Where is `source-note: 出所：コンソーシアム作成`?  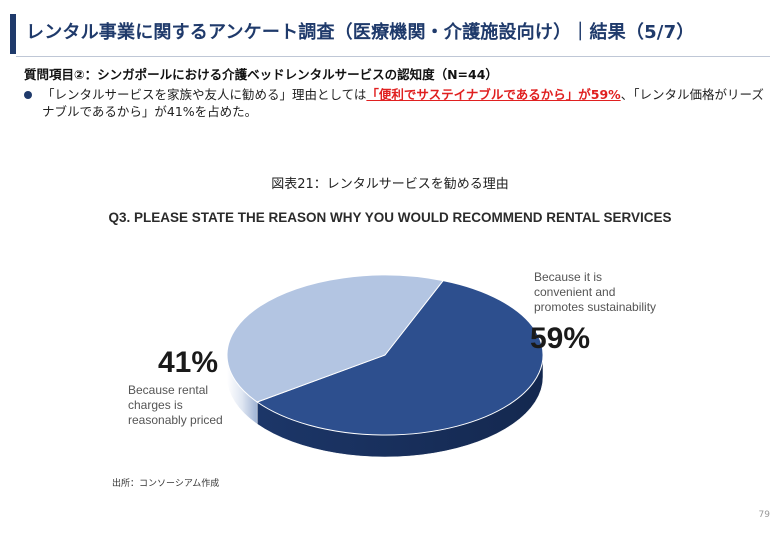 source-note: 出所：コンソーシアム作成 is located at coordinates (166, 484).